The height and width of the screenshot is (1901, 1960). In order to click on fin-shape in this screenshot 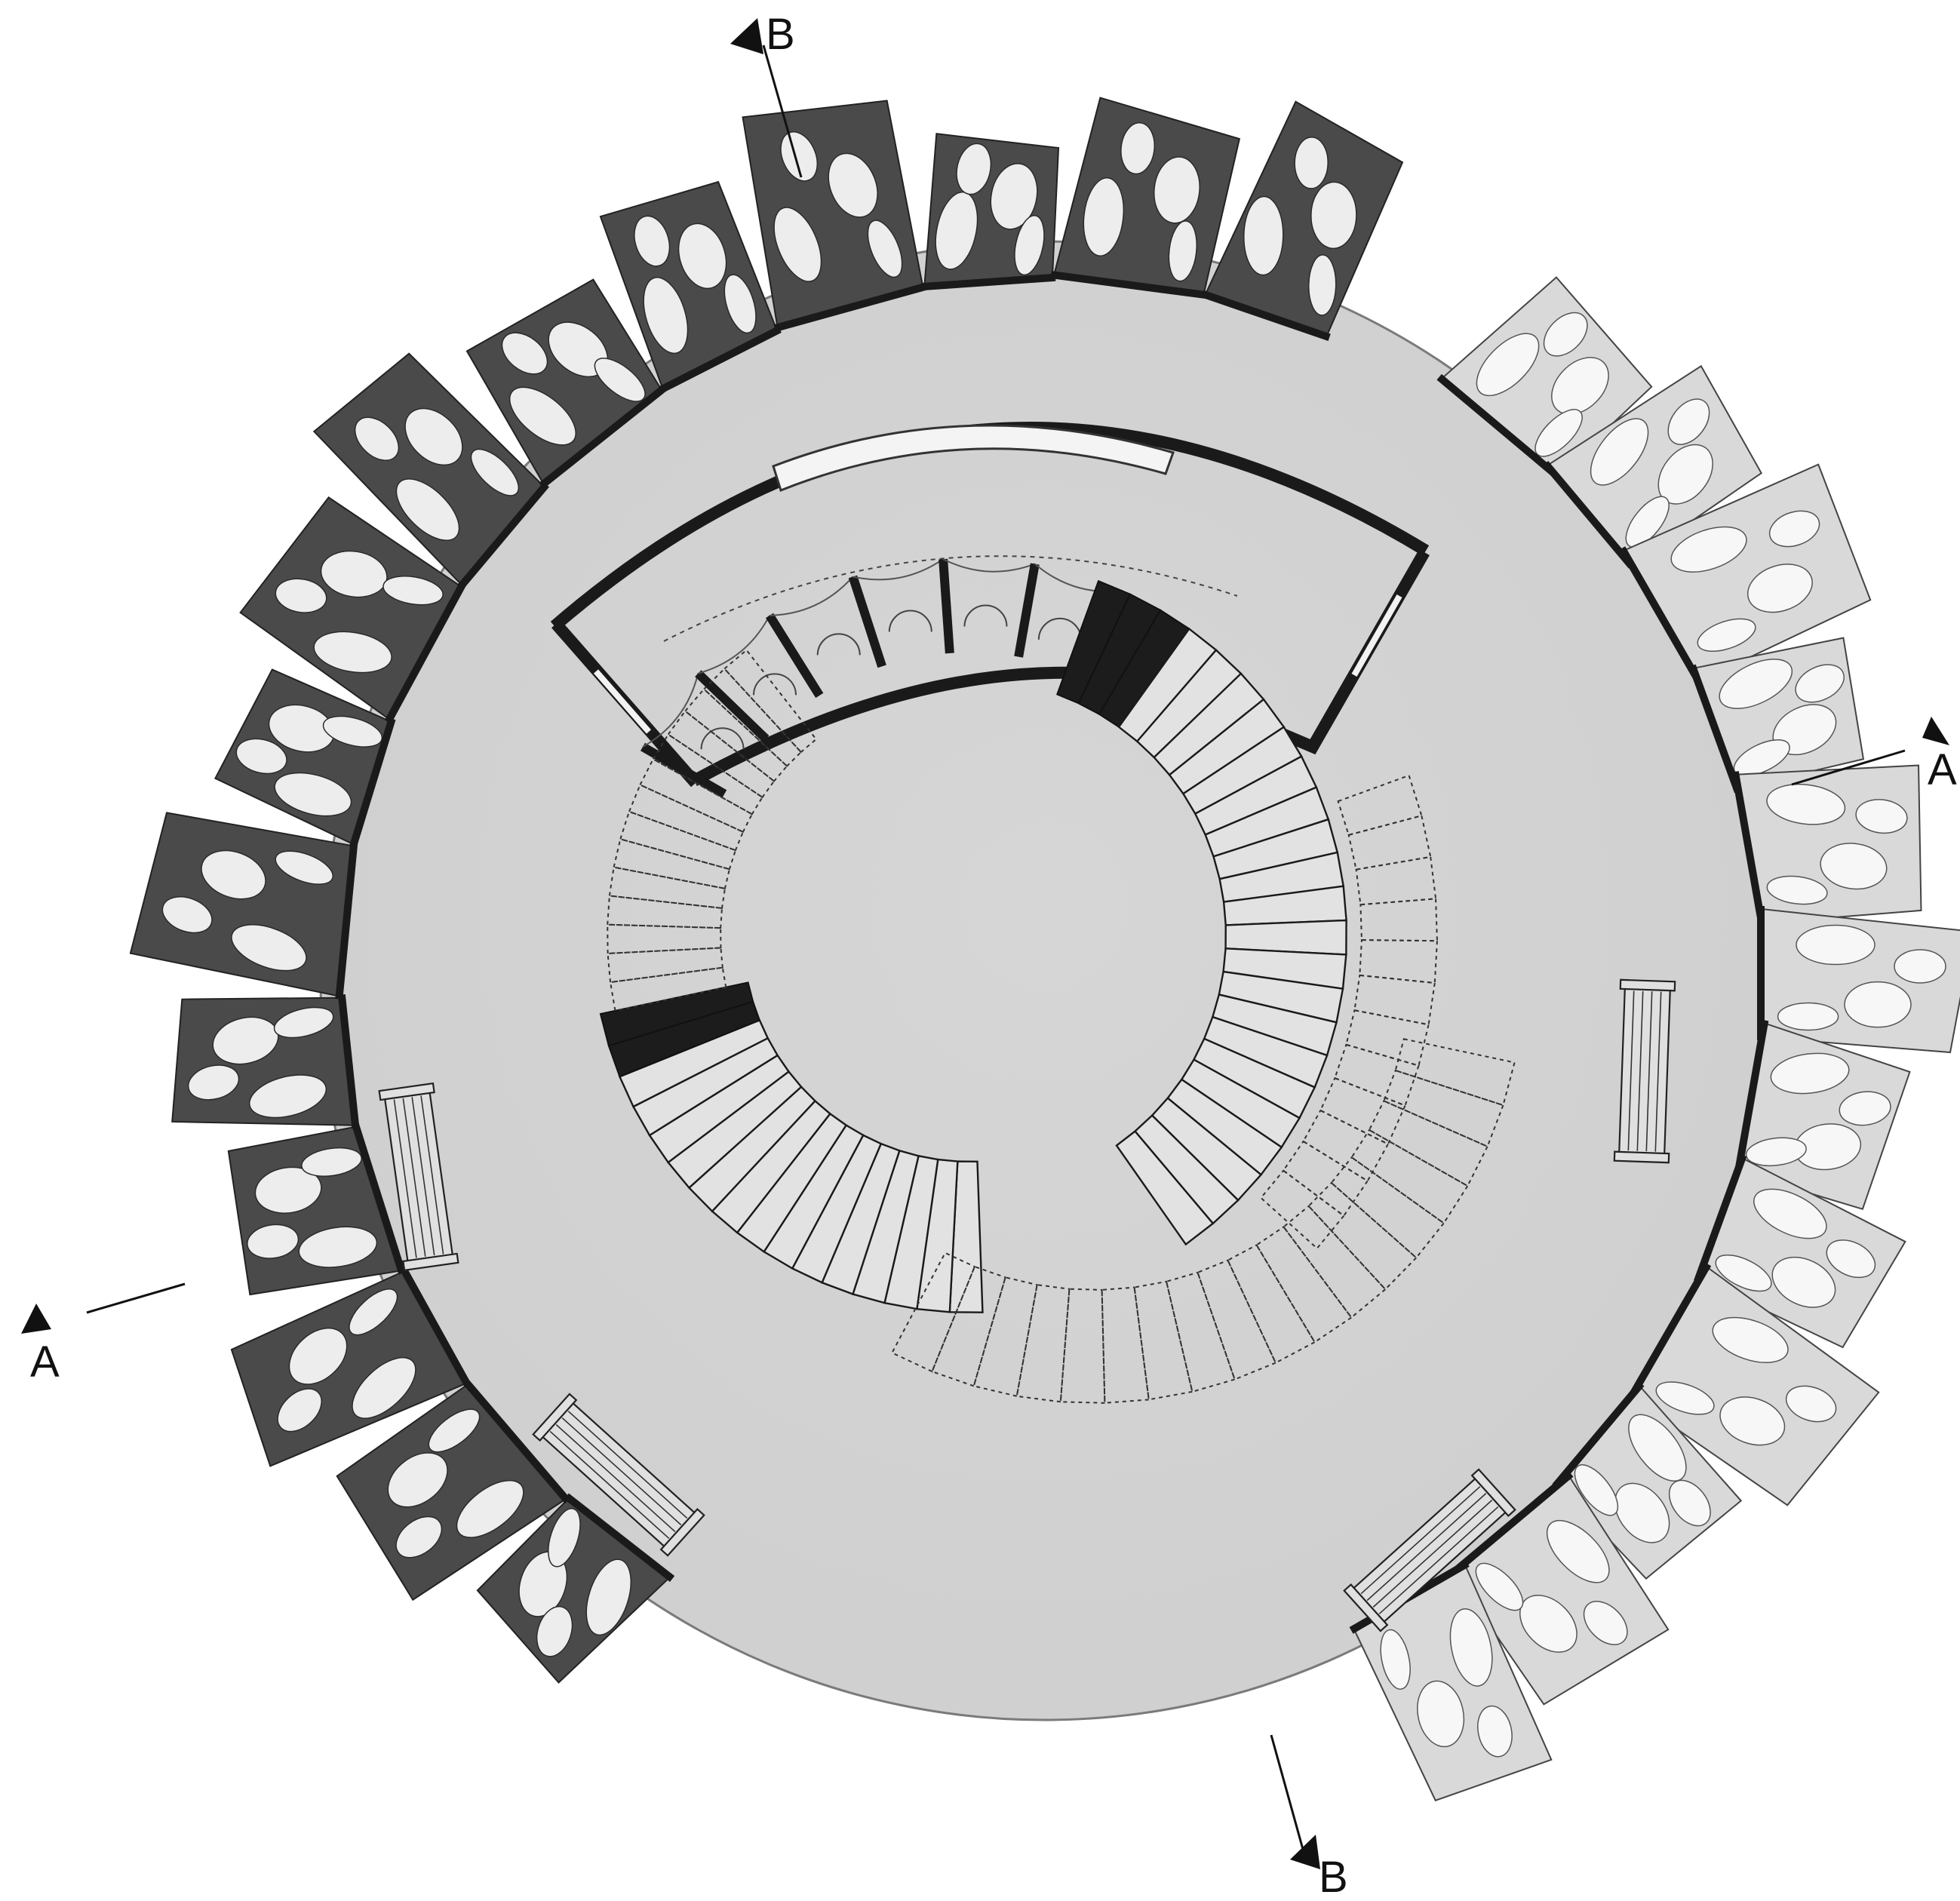, I will do `click(263, 1061)`.